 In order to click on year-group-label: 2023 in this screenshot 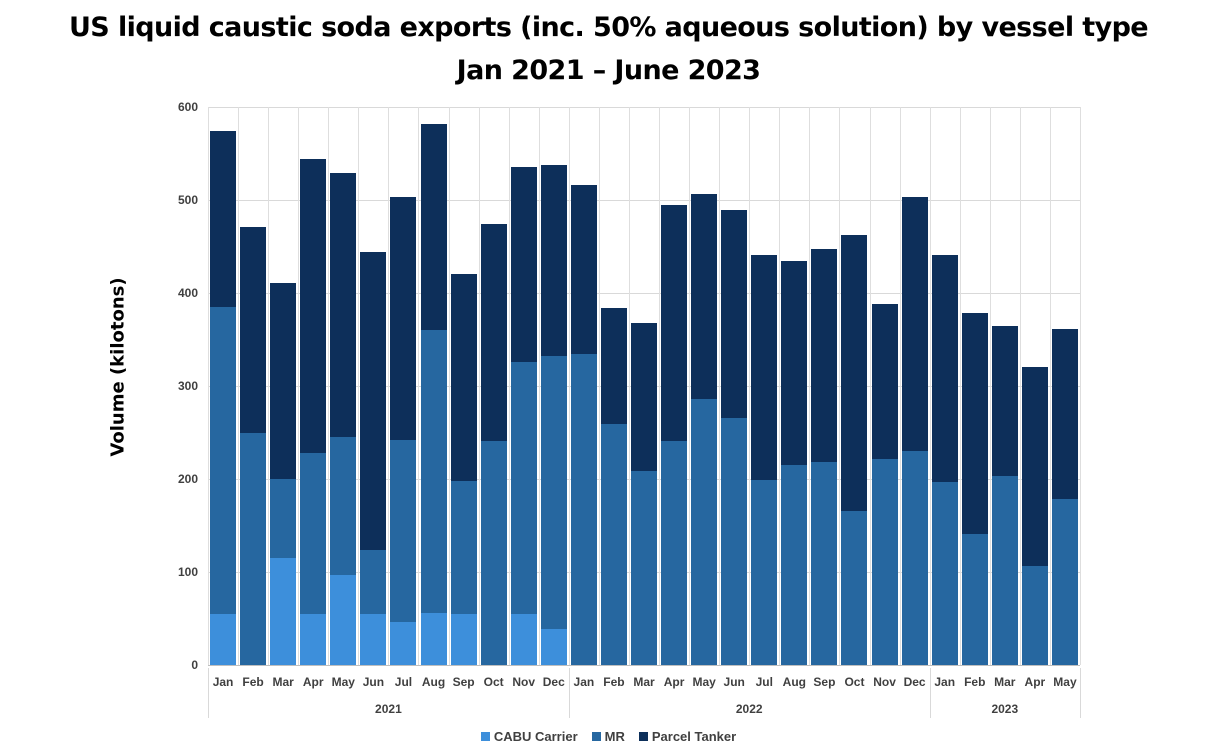, I will do `click(1005, 709)`.